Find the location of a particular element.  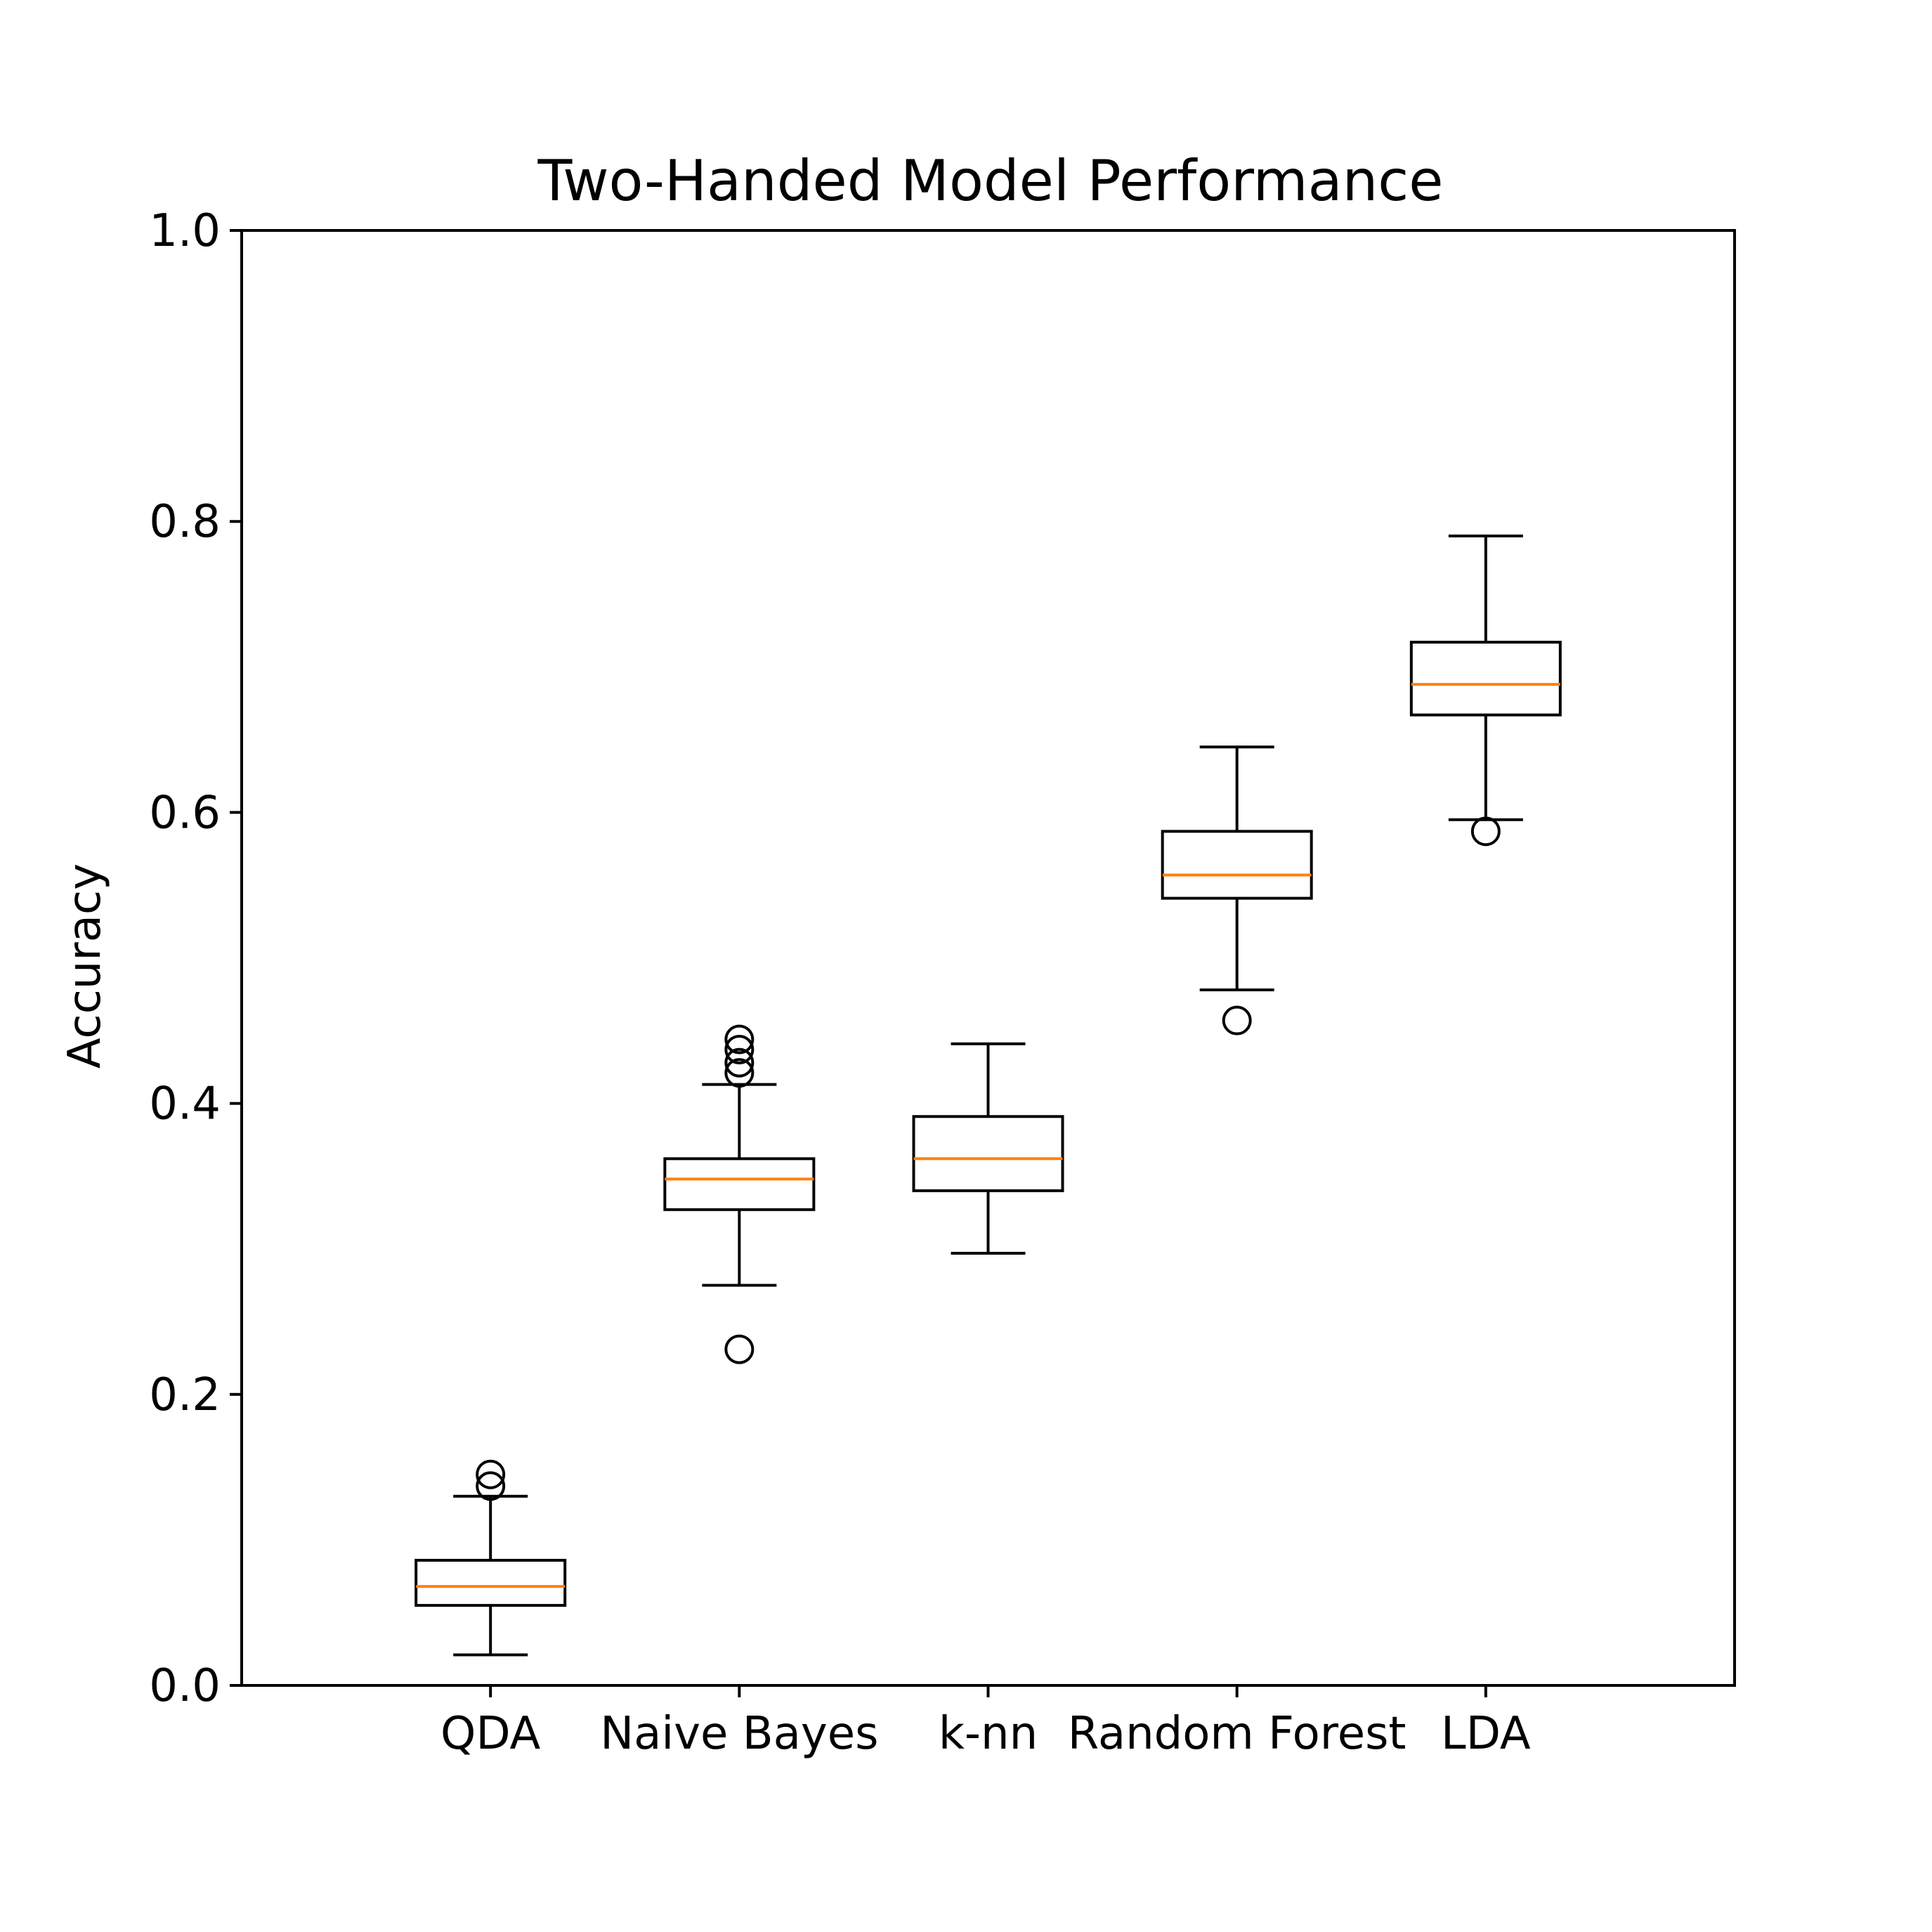

y-tick-label: 0.2 is located at coordinates (185, 1395).